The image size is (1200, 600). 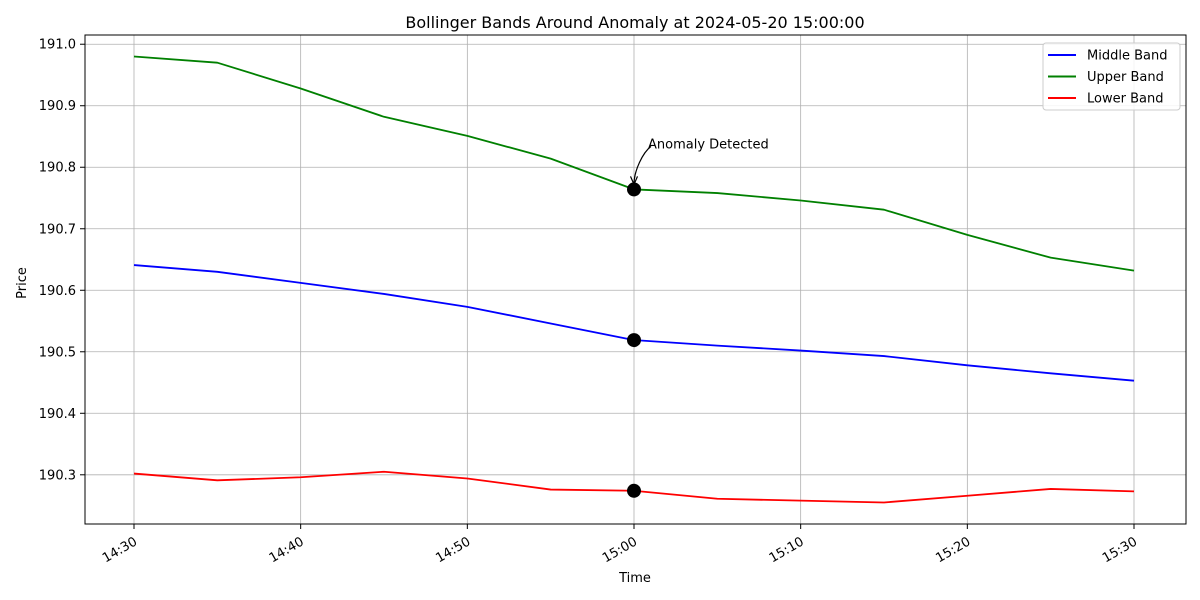 What do you see at coordinates (1127, 56) in the screenshot?
I see `legend-label-middle-band: Middle Band` at bounding box center [1127, 56].